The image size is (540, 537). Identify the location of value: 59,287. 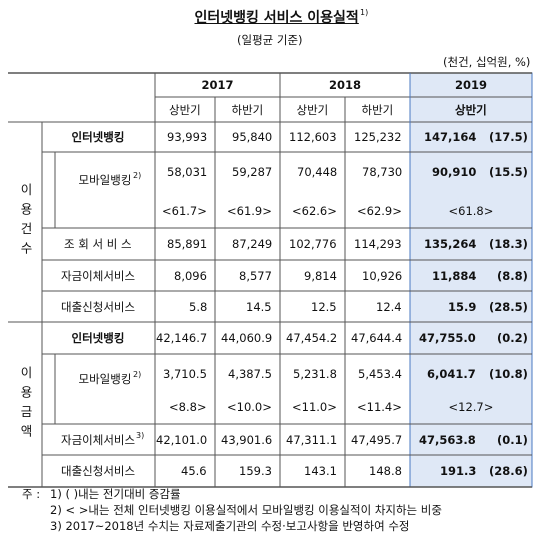
(252, 172).